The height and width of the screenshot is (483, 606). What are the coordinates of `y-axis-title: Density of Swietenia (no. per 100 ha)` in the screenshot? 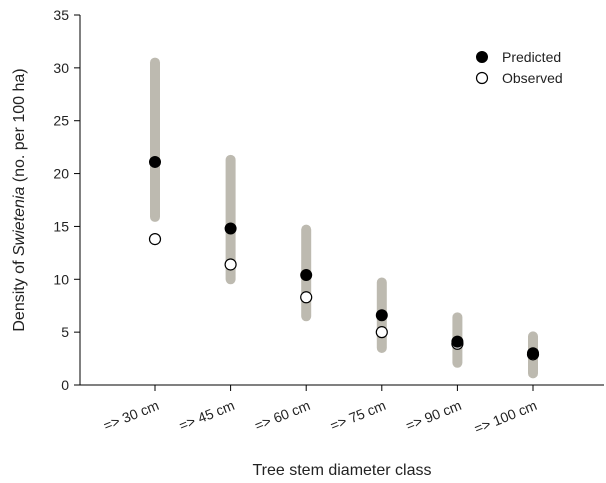 It's located at (19, 199).